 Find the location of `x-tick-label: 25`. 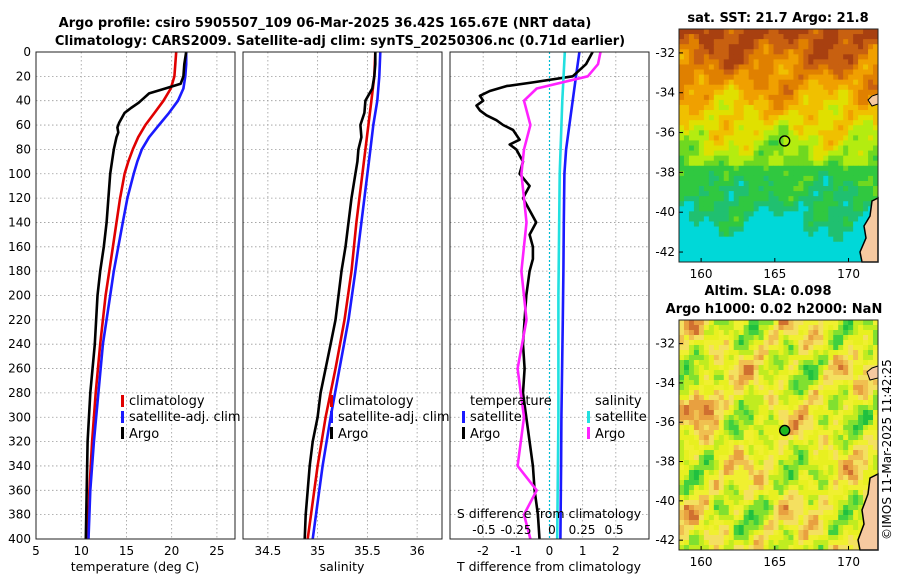

x-tick-label: 25 is located at coordinates (216, 551).